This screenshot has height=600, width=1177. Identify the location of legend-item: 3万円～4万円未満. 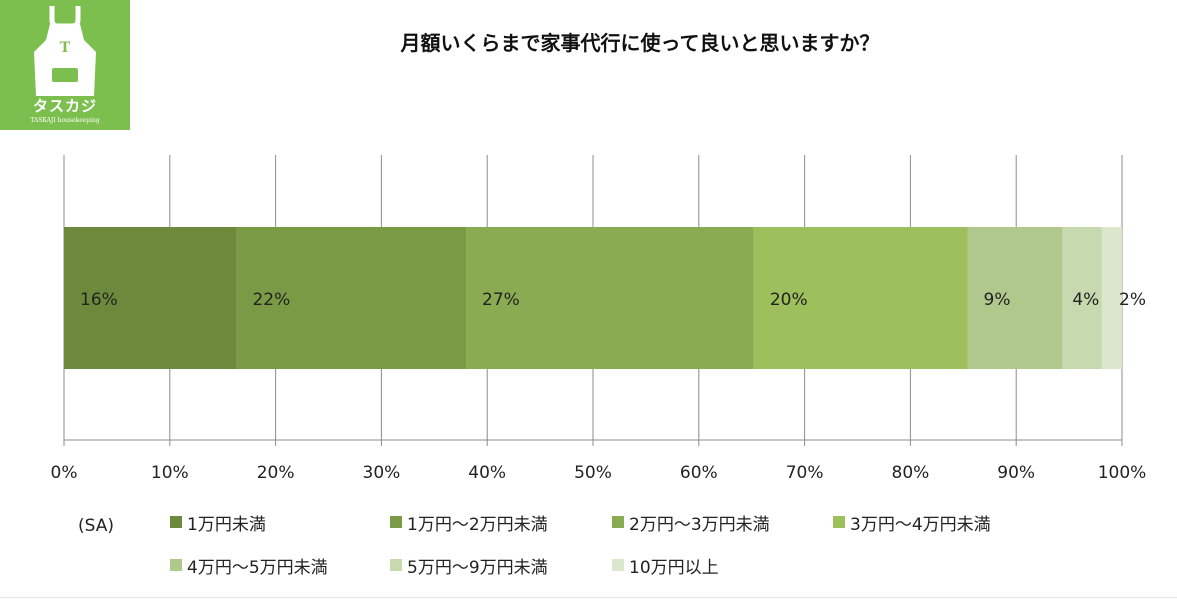
(912, 523).